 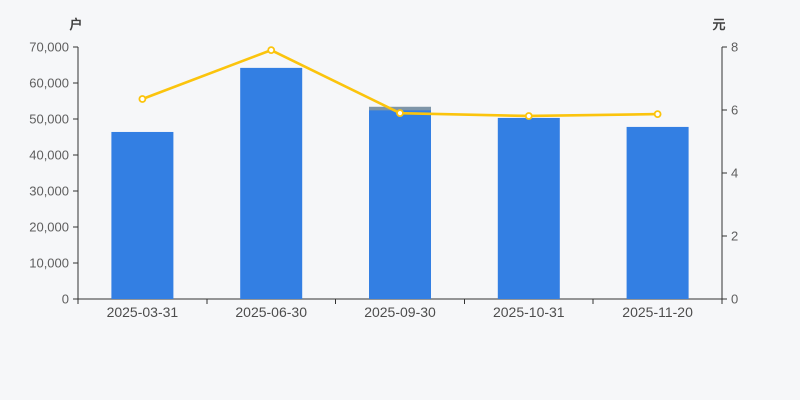 What do you see at coordinates (719, 24) in the screenshot?
I see `right-axis-unit-label: 元` at bounding box center [719, 24].